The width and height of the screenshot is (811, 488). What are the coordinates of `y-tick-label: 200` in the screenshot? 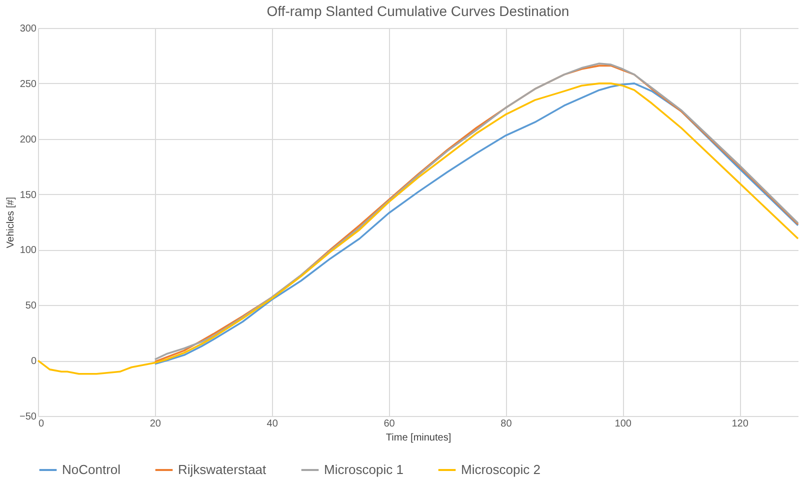 It's located at (28, 140).